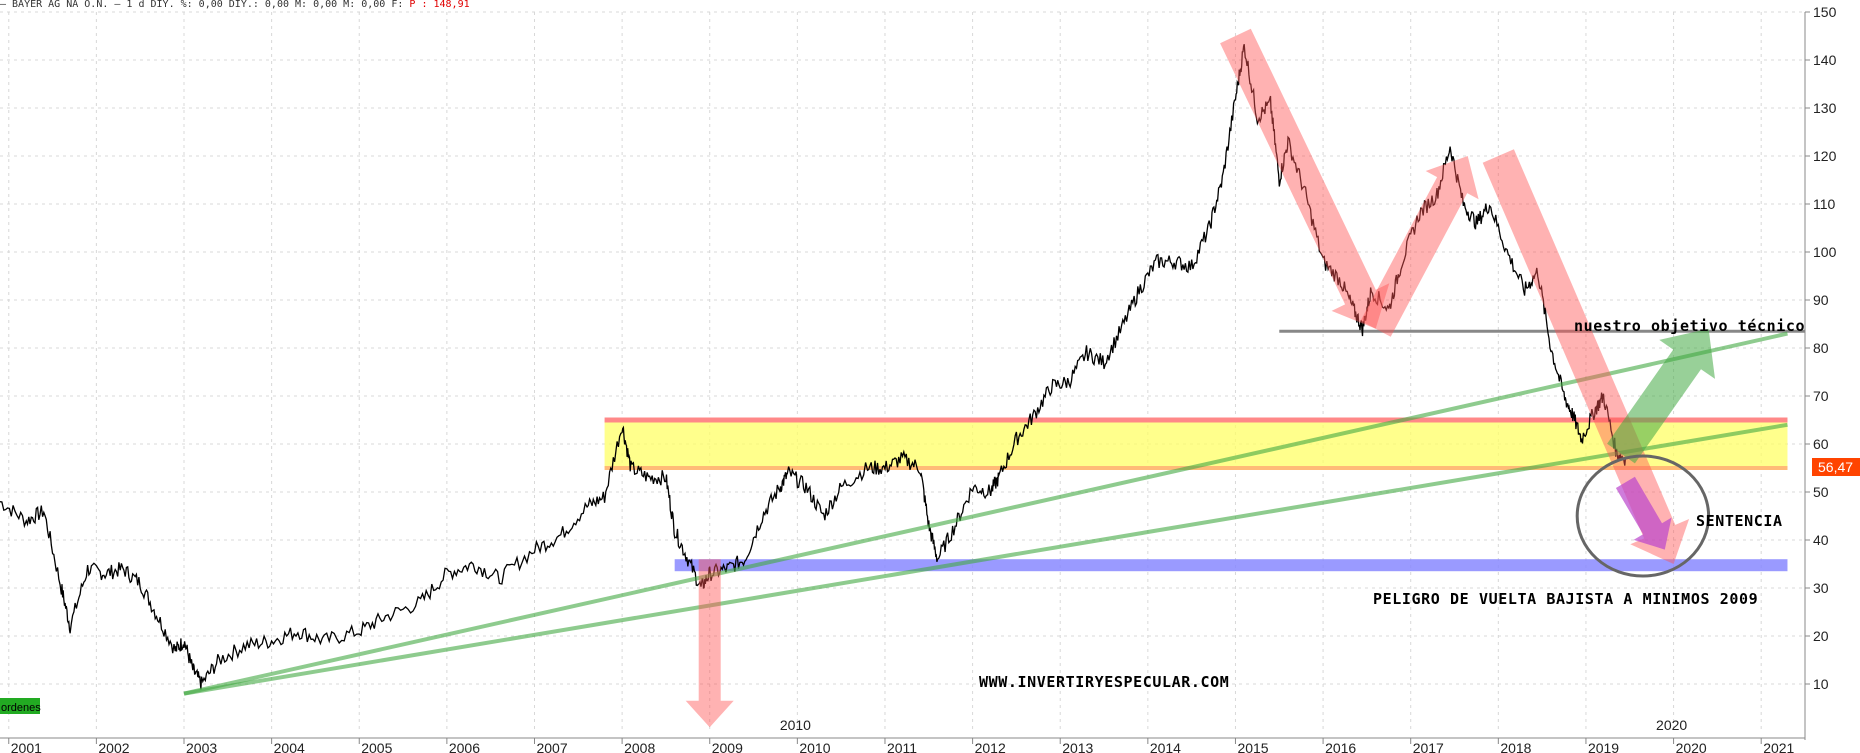  I want to click on y-tick-label: 10, so click(1821, 684).